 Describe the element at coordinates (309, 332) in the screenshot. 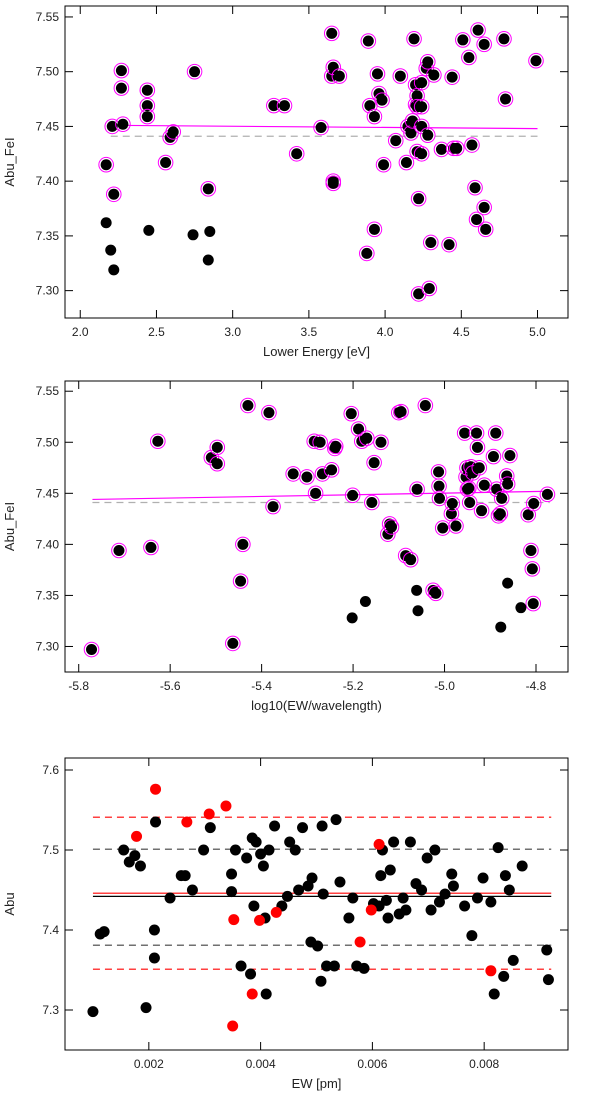

I see `panel-1-x-tick-label: 3.5` at that location.